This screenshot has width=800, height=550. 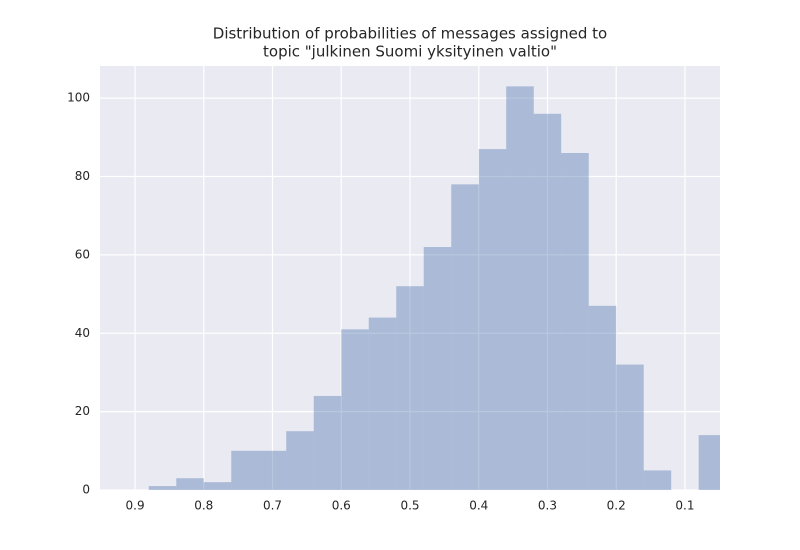 I want to click on x-tick-label: 0.9, so click(x=135, y=506).